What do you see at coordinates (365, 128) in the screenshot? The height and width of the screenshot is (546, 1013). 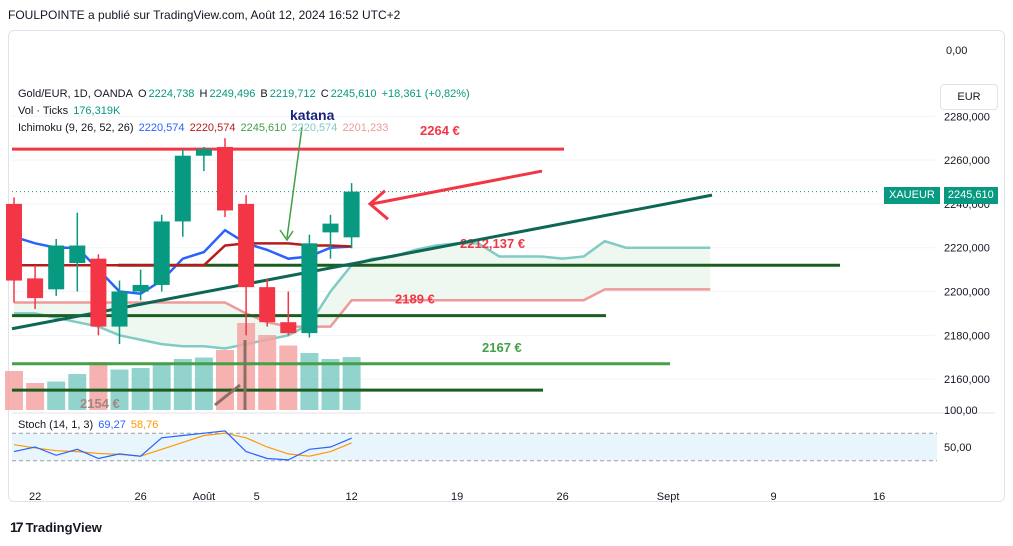 I see `legend-ichimoku-span-b: 2201,233` at bounding box center [365, 128].